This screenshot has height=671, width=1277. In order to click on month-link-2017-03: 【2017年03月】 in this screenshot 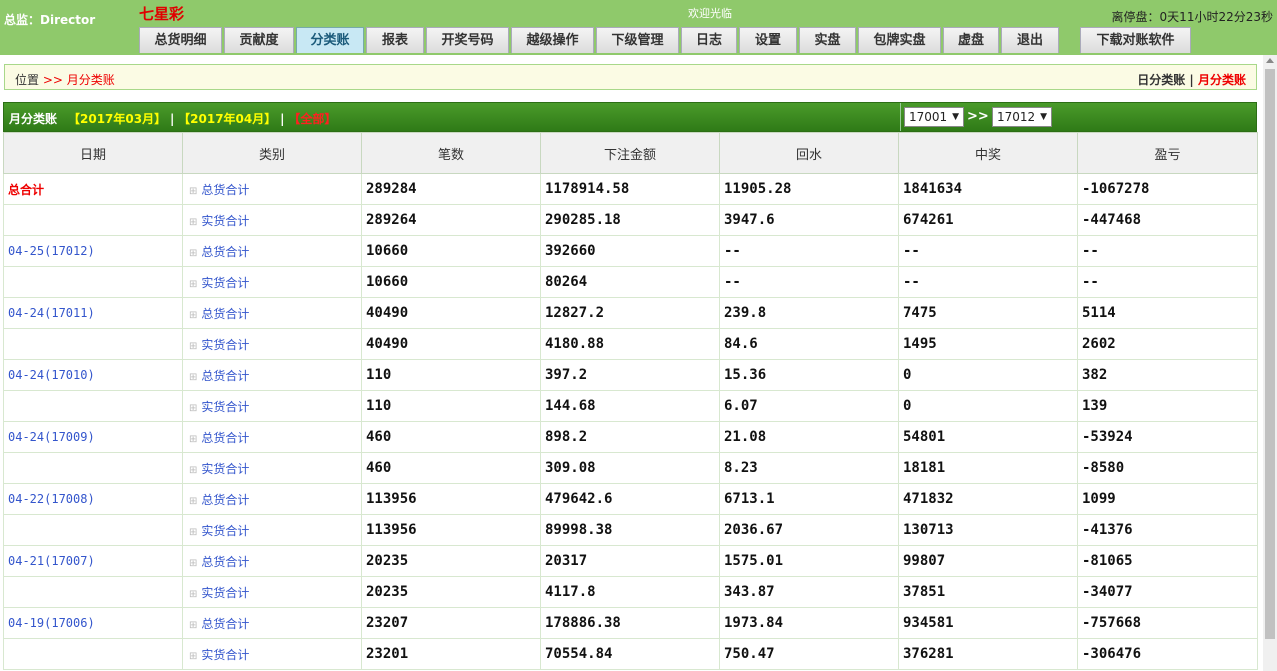, I will do `click(117, 119)`.